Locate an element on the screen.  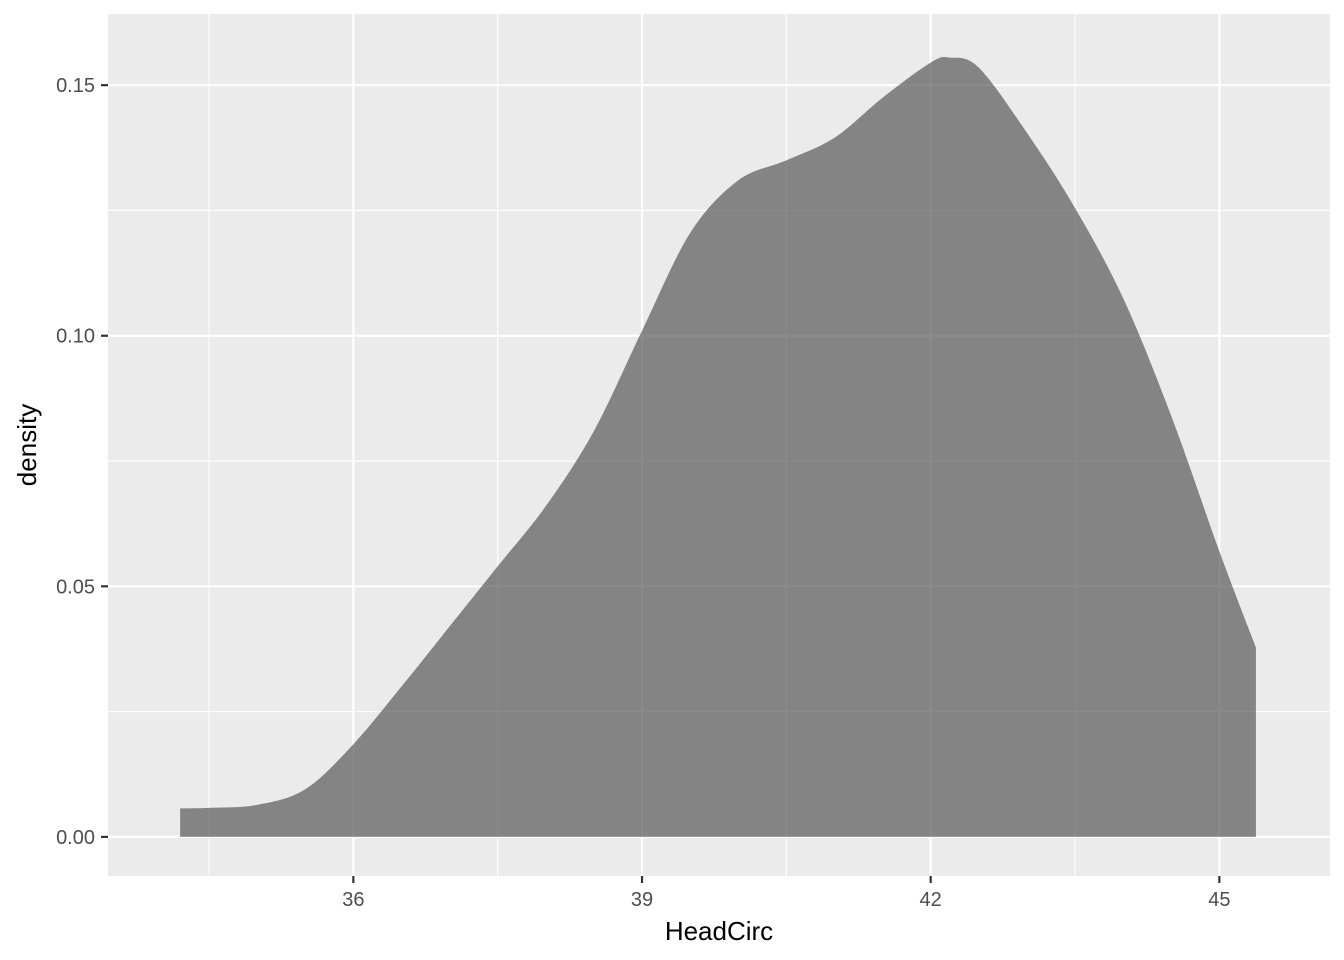
y-axis-title: density is located at coordinates (27, 445).